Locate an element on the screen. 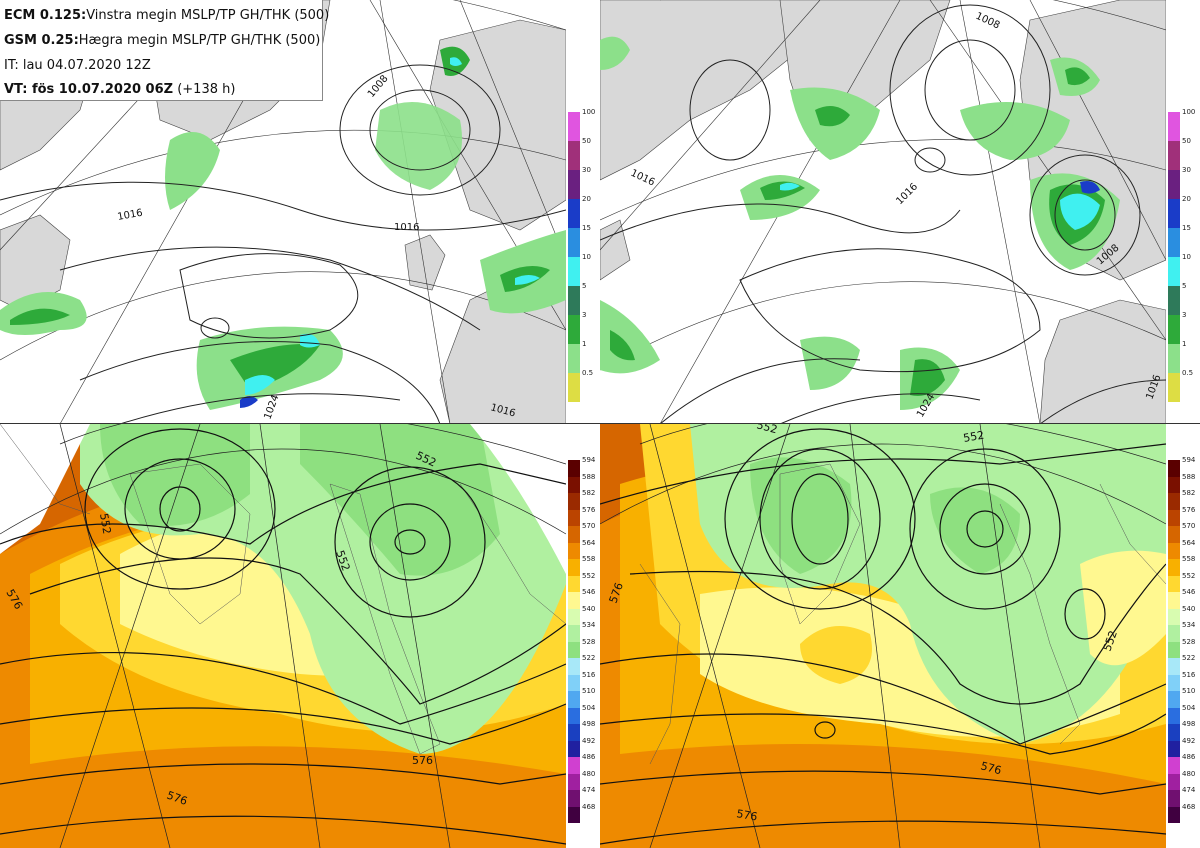 The width and height of the screenshot is (1200, 848). thickness-colorbar-label: 510 is located at coordinates (1189, 691).